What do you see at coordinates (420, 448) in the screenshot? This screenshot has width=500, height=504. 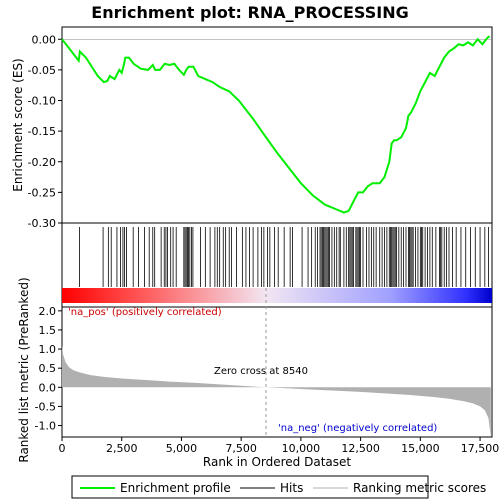 I see `metric-xtick-label: 15,000` at bounding box center [420, 448].